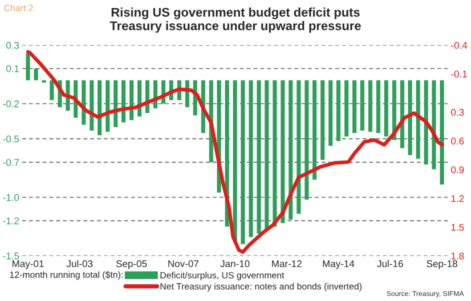 The height and width of the screenshot is (301, 471). Describe the element at coordinates (287, 264) in the screenshot. I see `x-tick-label: Mar-12` at that location.